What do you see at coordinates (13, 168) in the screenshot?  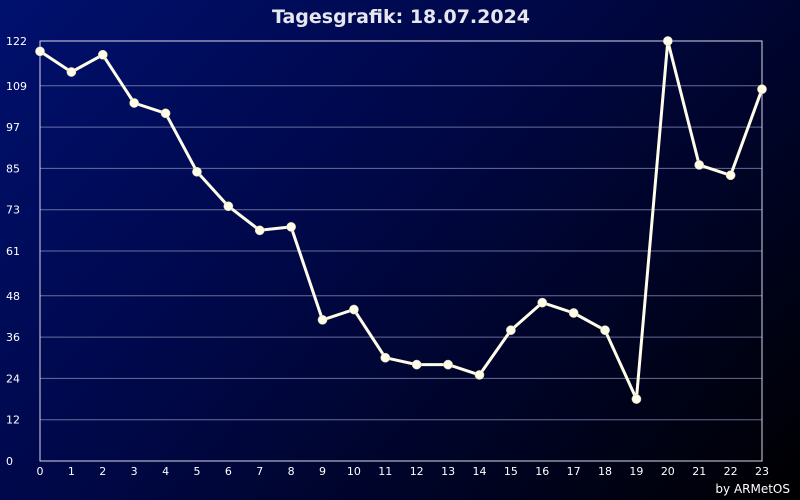 I see `y-tick-label: 85` at bounding box center [13, 168].